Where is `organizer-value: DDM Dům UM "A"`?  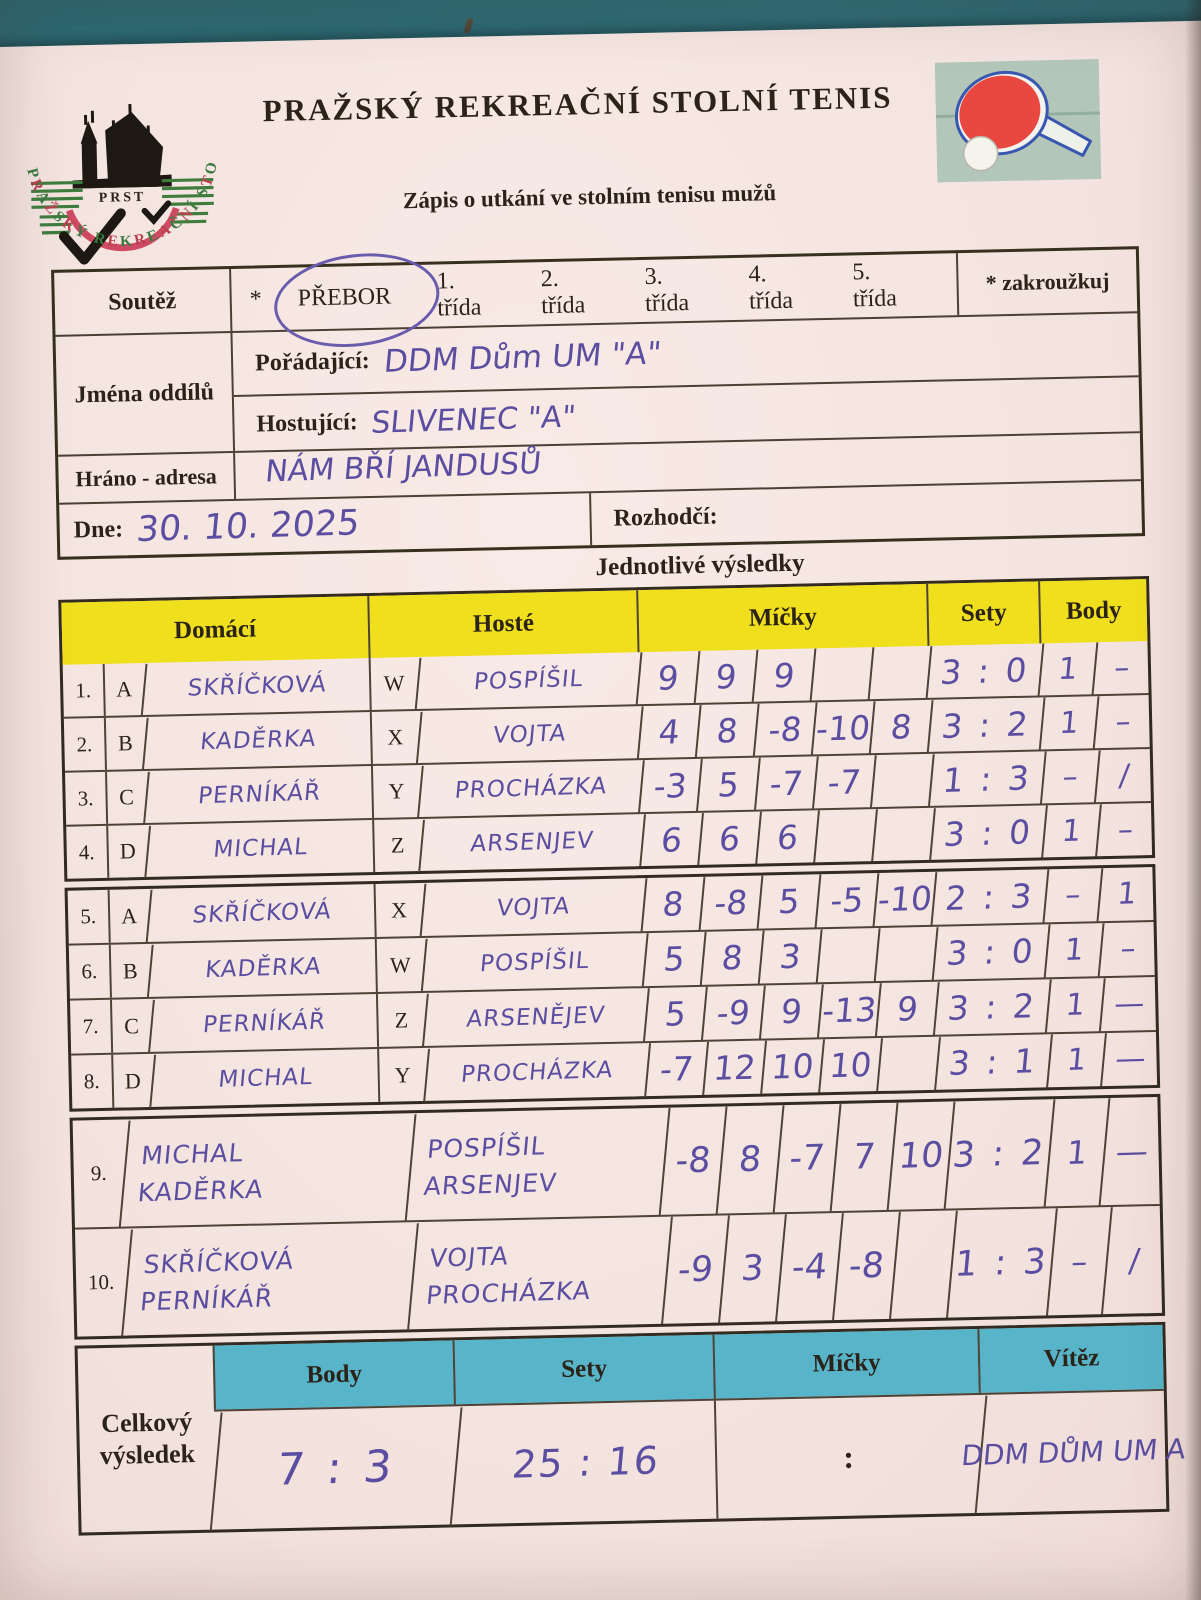 organizer-value: DDM Dům UM "A" is located at coordinates (522, 357).